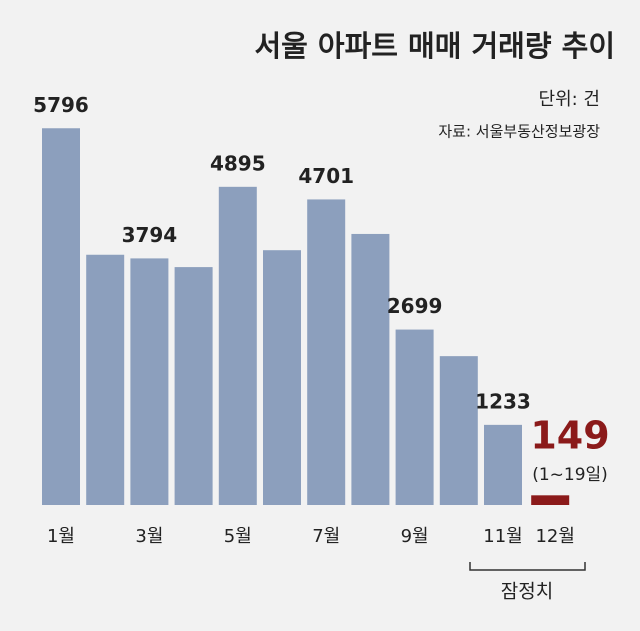 The image size is (640, 631). Describe the element at coordinates (519, 132) in the screenshot. I see `source-label: 자료: 서울부동산정보광장` at that location.